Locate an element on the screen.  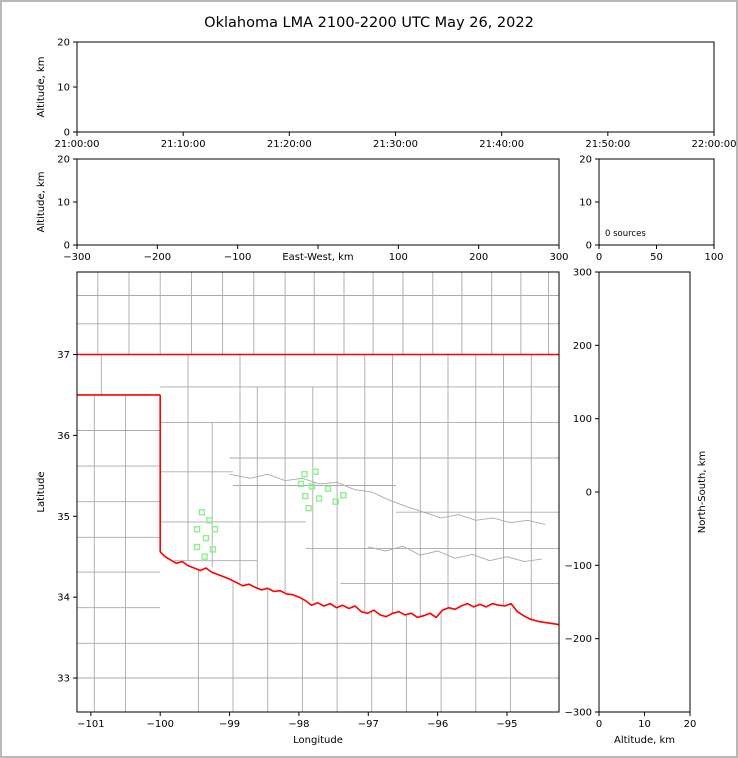
x-tick-label: 10 is located at coordinates (644, 724).